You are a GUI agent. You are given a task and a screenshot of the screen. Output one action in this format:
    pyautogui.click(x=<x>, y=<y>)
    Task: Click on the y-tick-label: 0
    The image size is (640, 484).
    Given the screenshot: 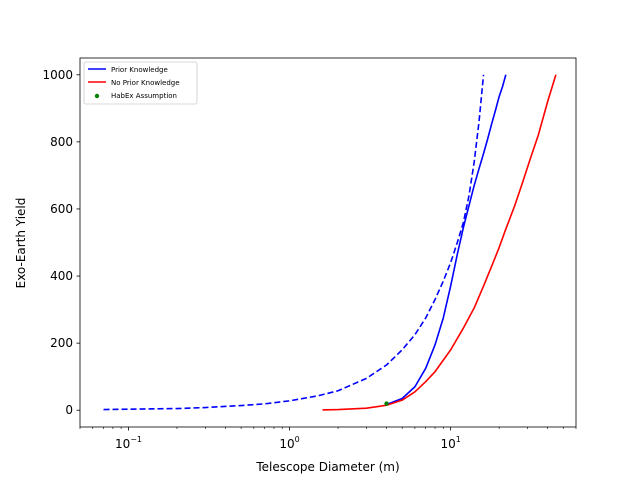 What is the action you would take?
    pyautogui.click(x=69, y=410)
    